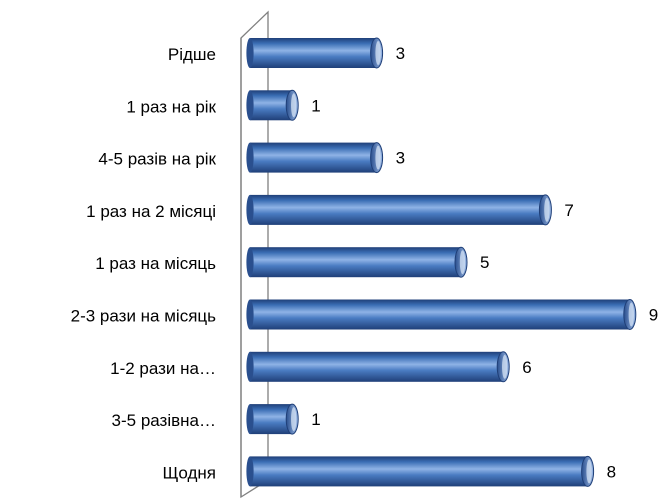 This screenshot has height=501, width=669. I want to click on category-label: Щодня, so click(189, 472).